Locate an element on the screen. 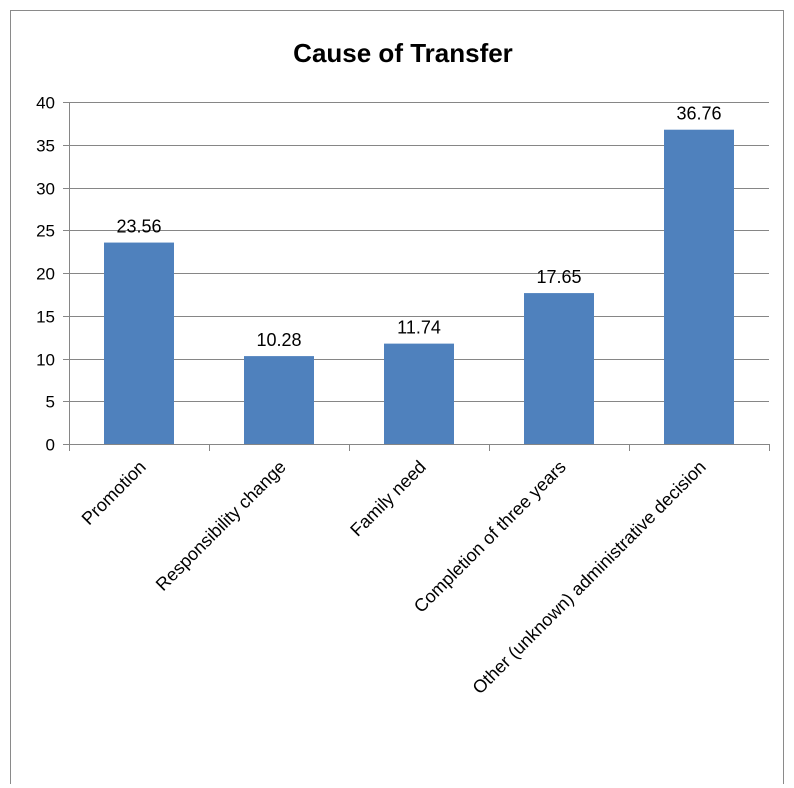 Image resolution: width=794 pixels, height=788 pixels. data-label-3: 17.65 is located at coordinates (558, 277).